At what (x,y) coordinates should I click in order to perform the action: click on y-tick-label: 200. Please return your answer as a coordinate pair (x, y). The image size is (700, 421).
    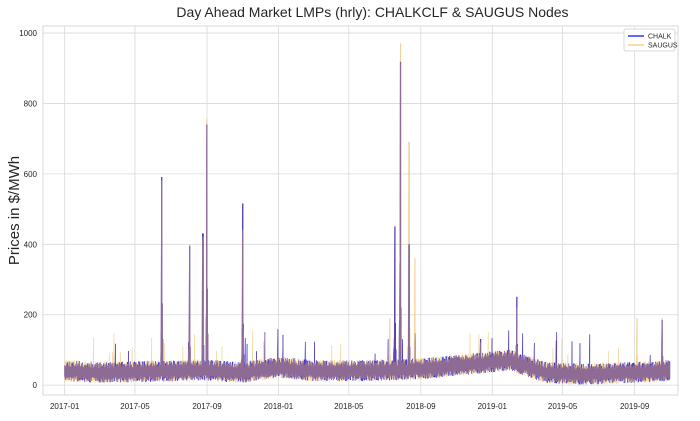
    Looking at the image, I should click on (31, 315).